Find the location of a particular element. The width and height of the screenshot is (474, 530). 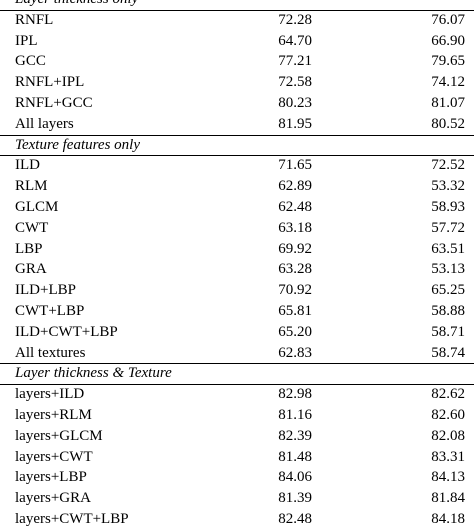

table-row: layers+CWT 81.48 83.31 is located at coordinates (237, 457).